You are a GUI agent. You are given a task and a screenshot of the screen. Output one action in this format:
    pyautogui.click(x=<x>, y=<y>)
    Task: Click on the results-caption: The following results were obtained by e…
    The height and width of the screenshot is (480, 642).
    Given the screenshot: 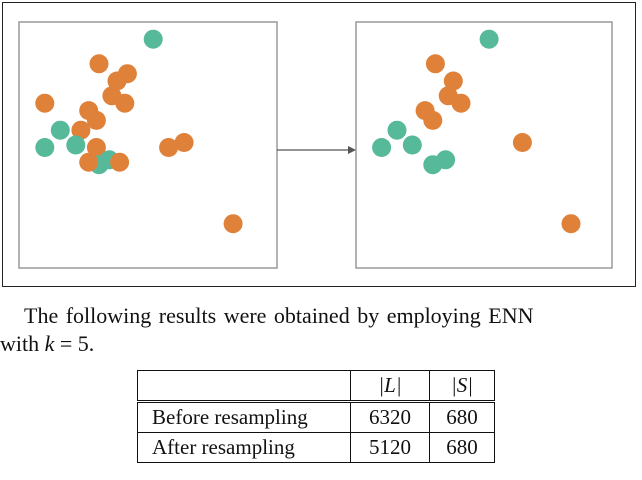 What is the action you would take?
    pyautogui.click(x=321, y=330)
    